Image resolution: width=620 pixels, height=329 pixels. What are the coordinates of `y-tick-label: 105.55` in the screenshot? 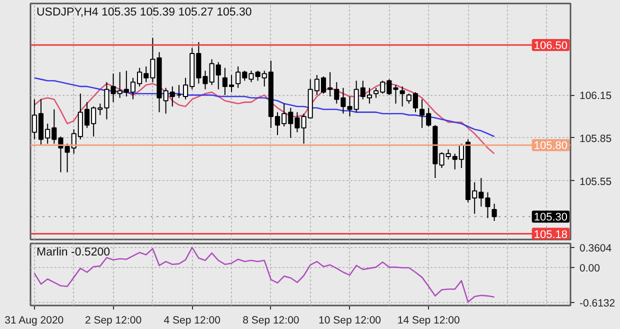 It's located at (596, 182).